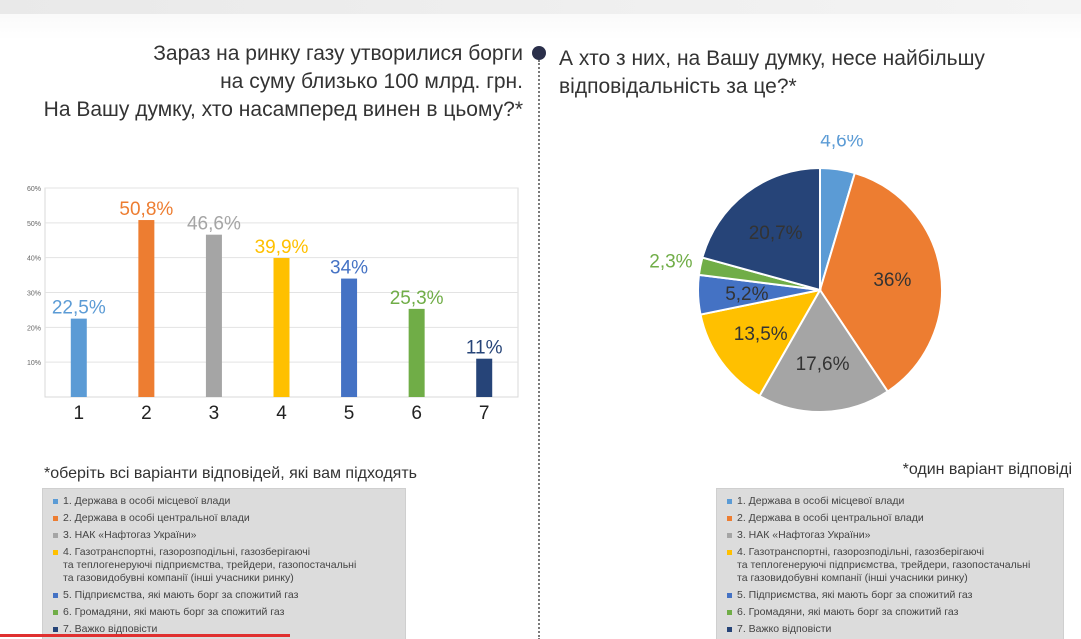 This screenshot has height=639, width=1081. Describe the element at coordinates (145, 635) in the screenshot. I see `video-progress-bar` at that location.